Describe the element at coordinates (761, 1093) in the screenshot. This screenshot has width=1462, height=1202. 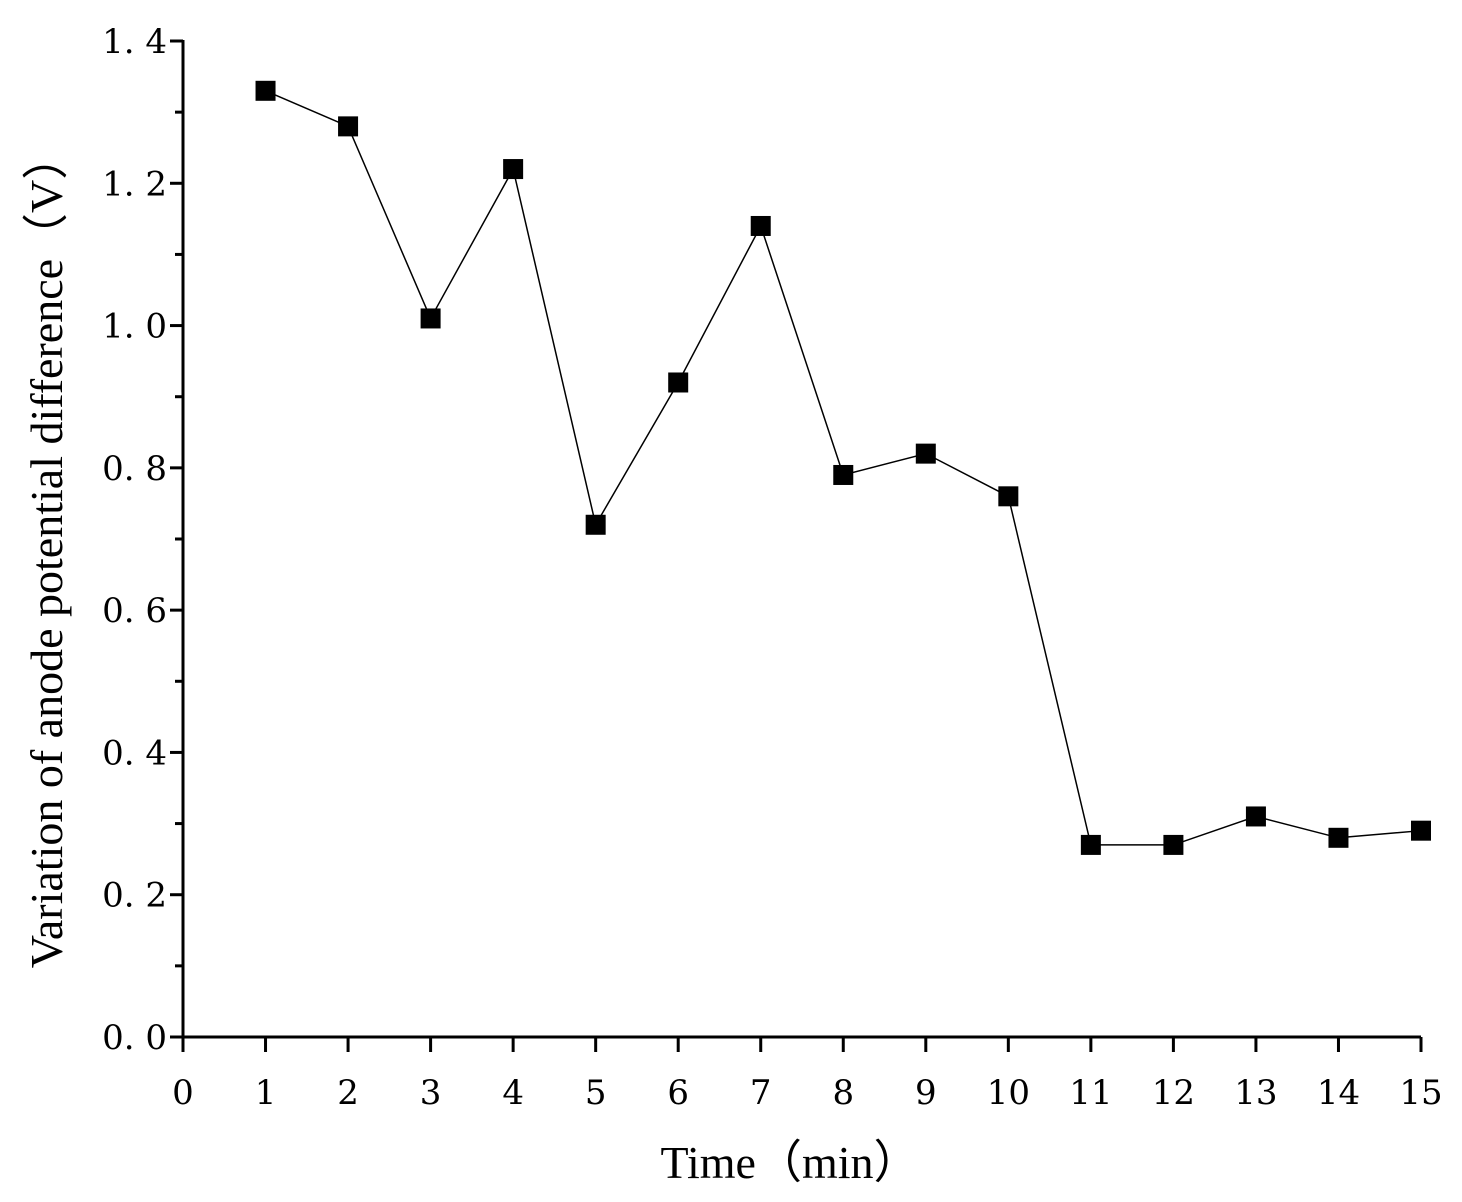
I see `x-tick-label: 7` at that location.